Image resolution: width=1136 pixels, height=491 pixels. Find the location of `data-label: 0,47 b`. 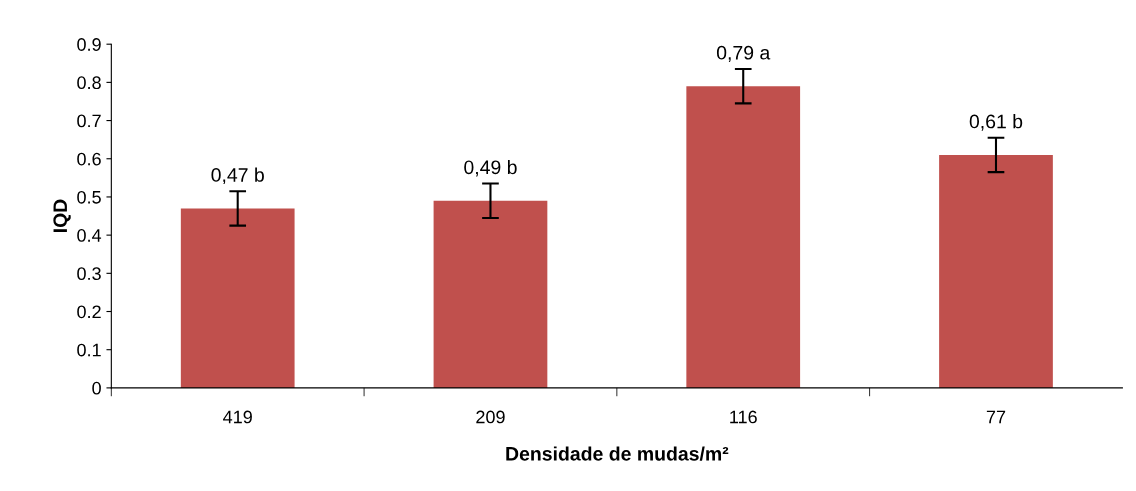

data-label: 0,47 b is located at coordinates (237, 176).